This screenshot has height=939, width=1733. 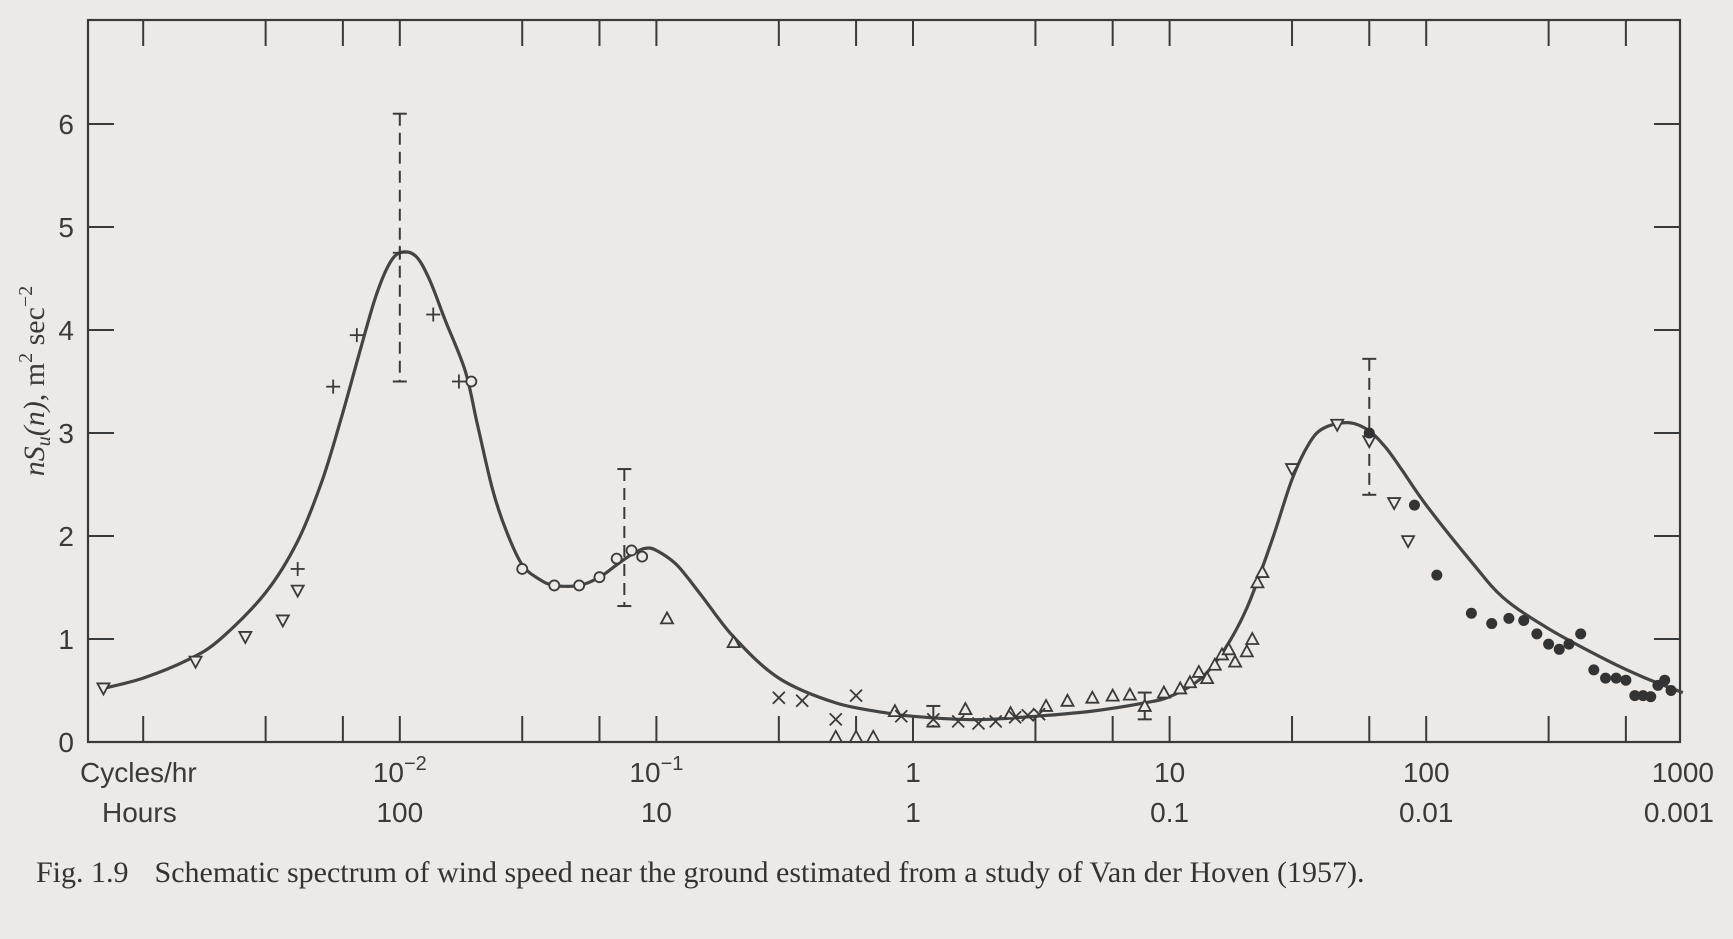 I want to click on y-tick-label: 4, so click(x=66, y=330).